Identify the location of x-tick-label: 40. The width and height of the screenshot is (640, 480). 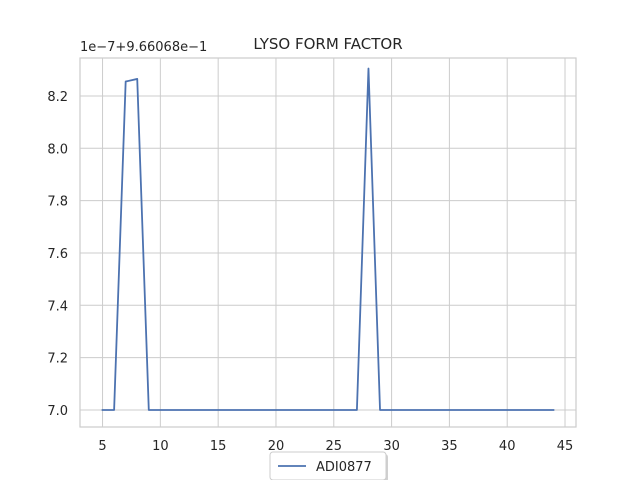
(507, 446).